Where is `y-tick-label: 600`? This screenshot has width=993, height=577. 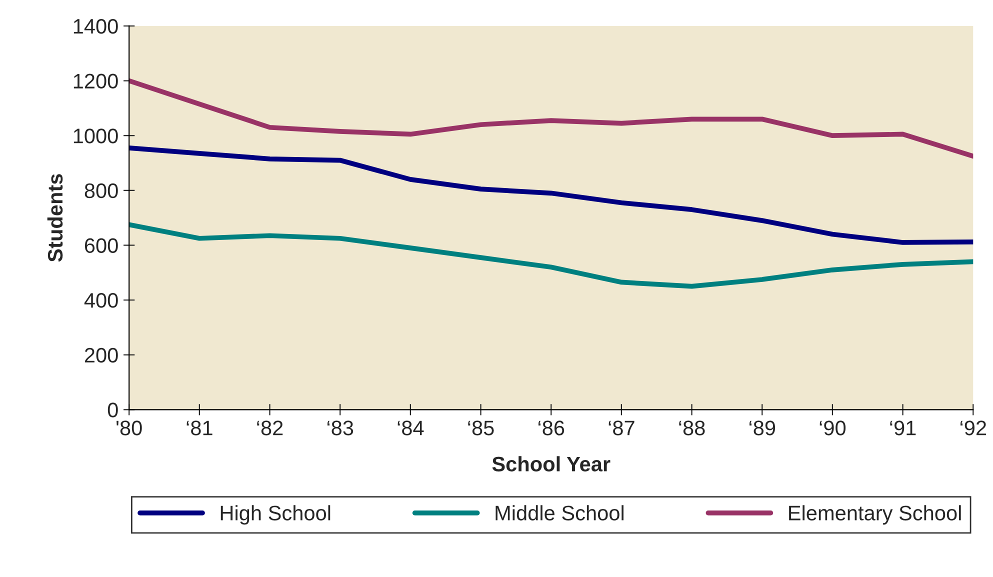
y-tick-label: 600 is located at coordinates (101, 245).